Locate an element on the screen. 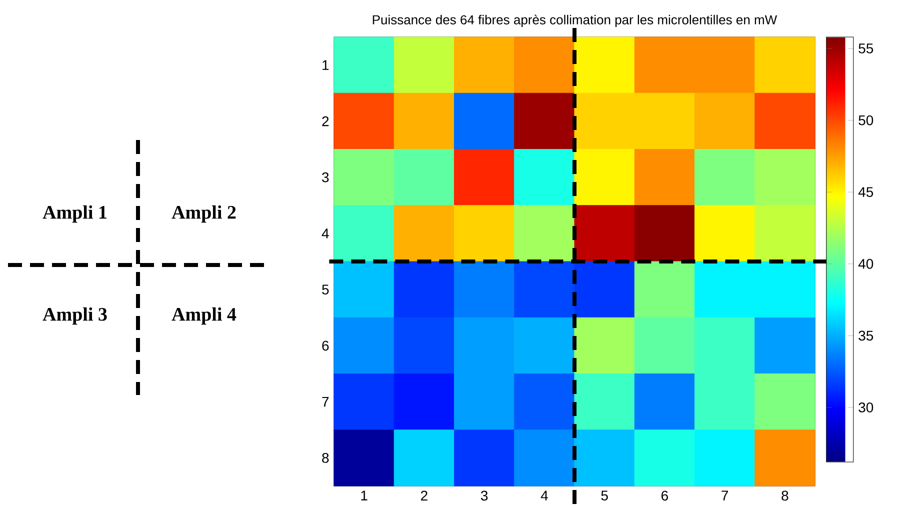 The width and height of the screenshot is (916, 508). text: Ampli 1 is located at coordinates (74, 214).